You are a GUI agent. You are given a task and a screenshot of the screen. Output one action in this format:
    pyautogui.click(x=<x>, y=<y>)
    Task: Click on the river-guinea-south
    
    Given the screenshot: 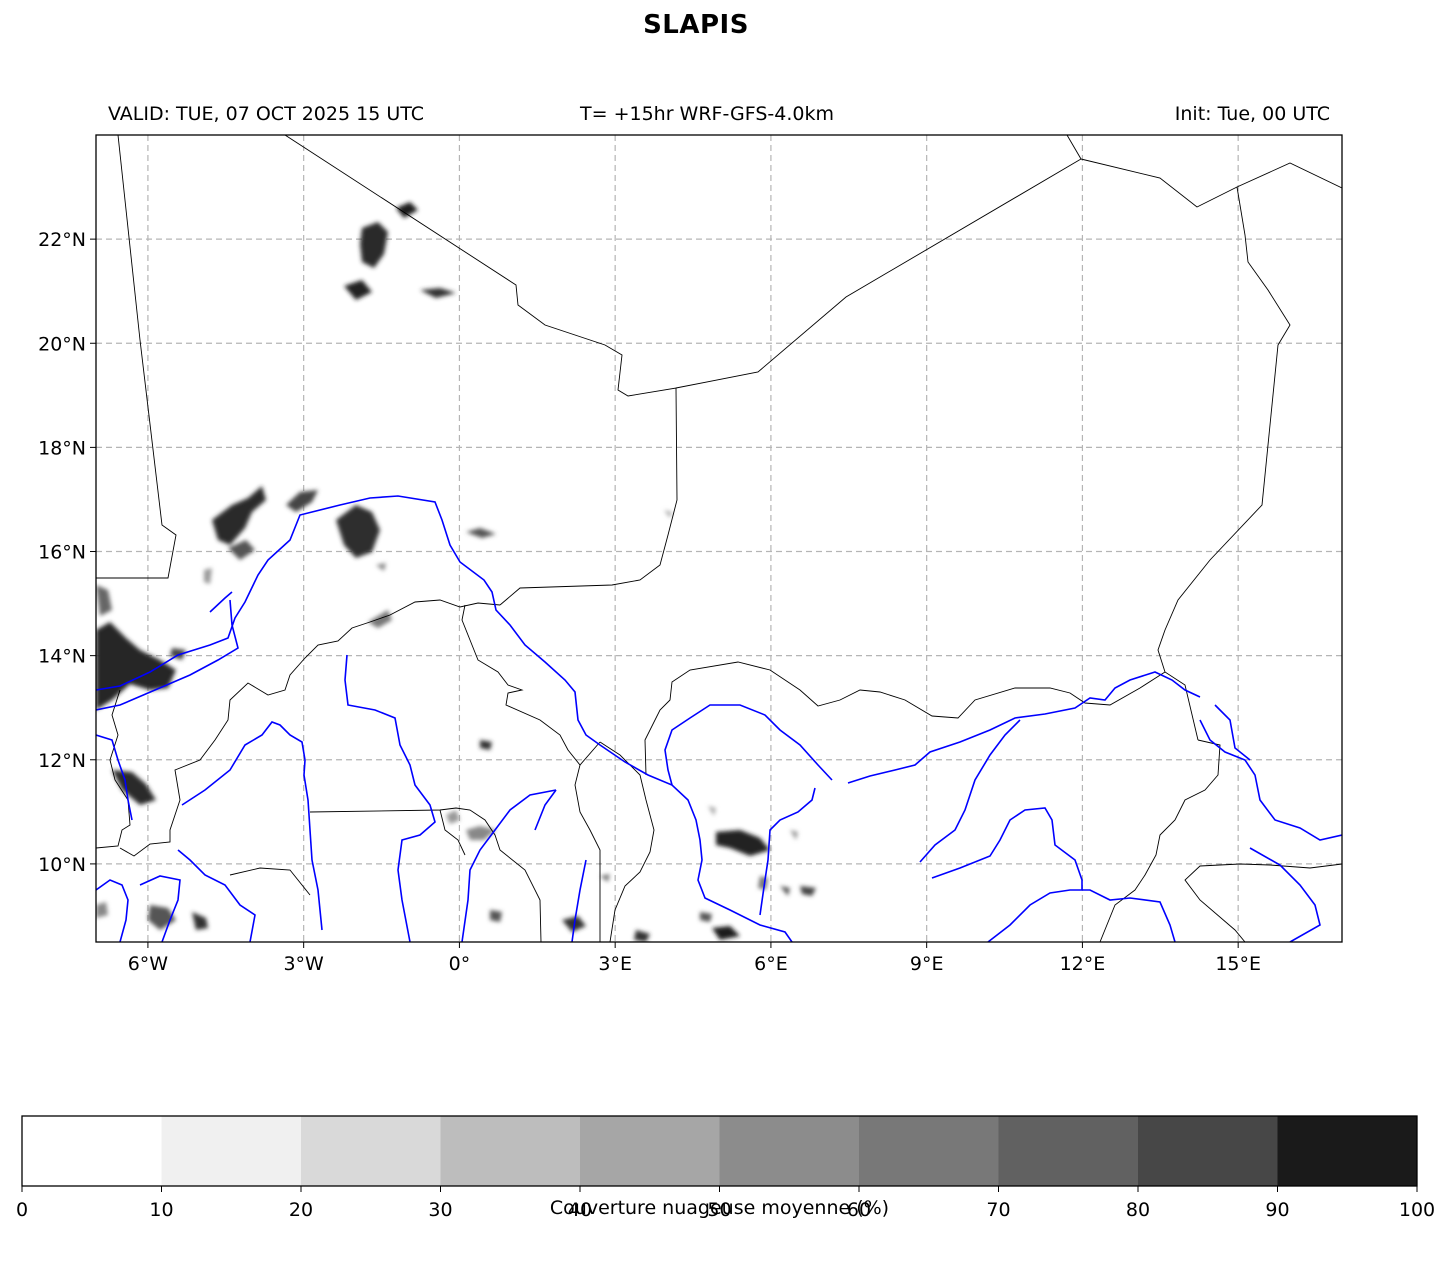 What is the action you would take?
    pyautogui.click(x=112, y=910)
    